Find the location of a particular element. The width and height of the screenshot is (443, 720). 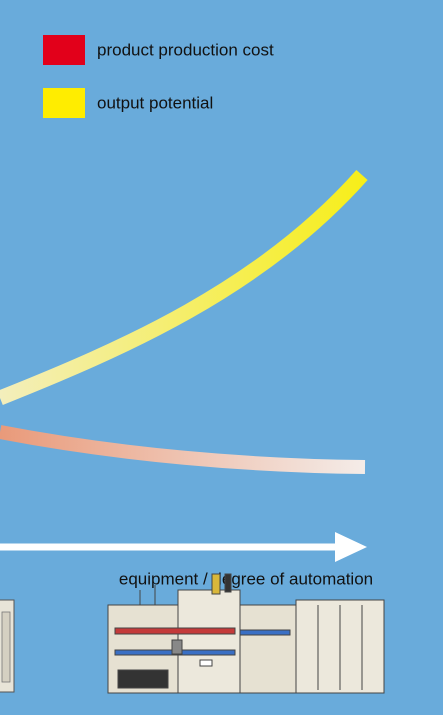

machine-small is located at coordinates (7, 646).